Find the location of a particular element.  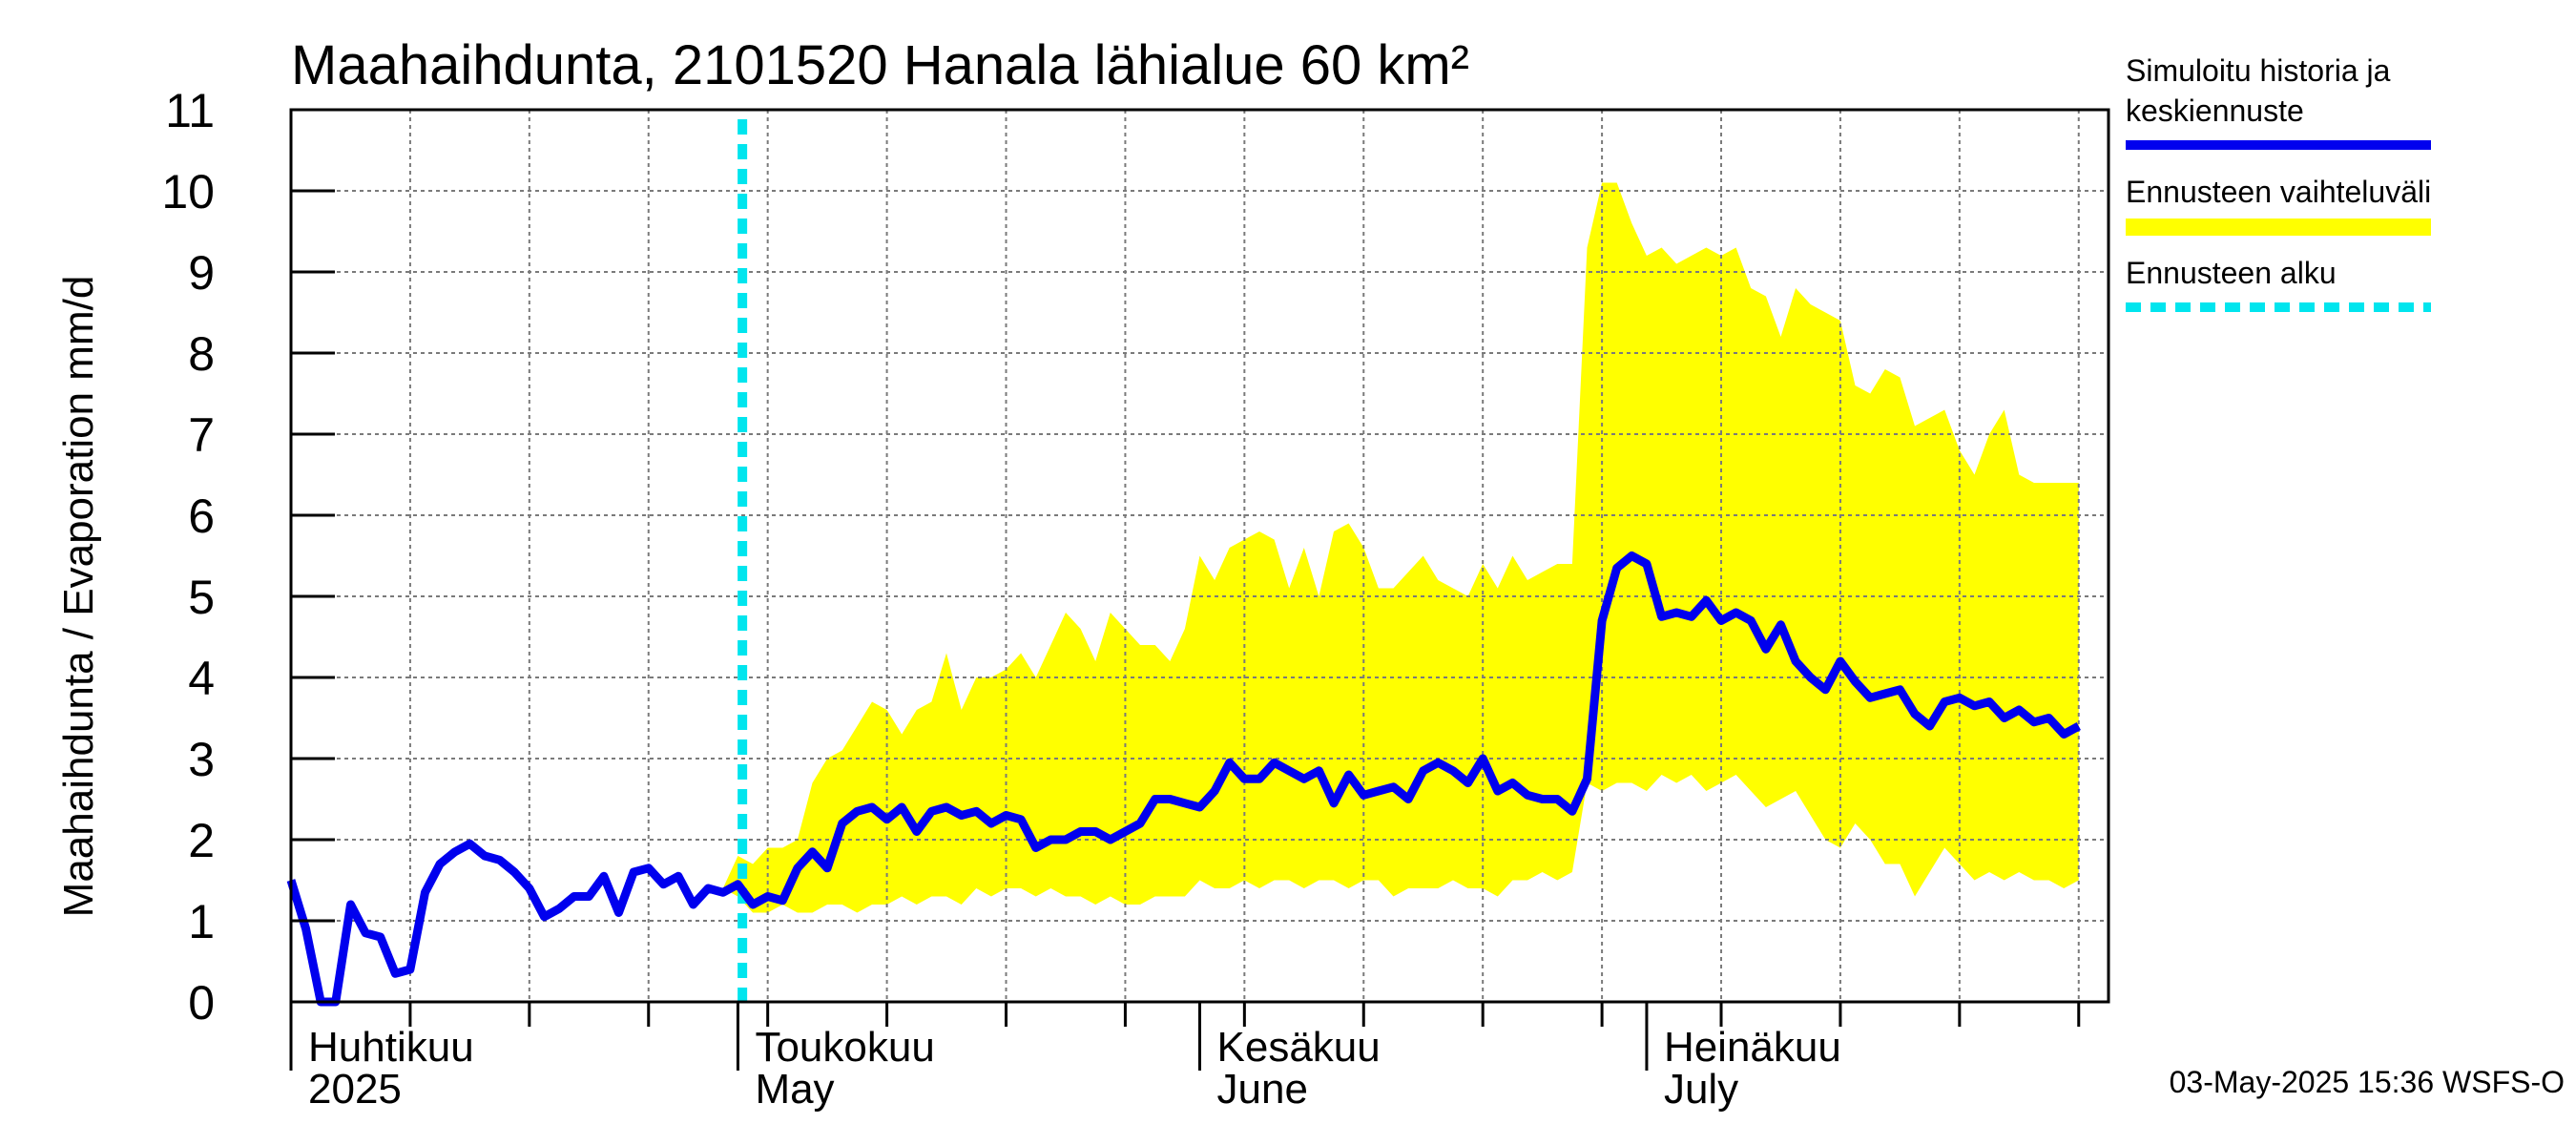

y-tick-label: 1 is located at coordinates (201, 922).